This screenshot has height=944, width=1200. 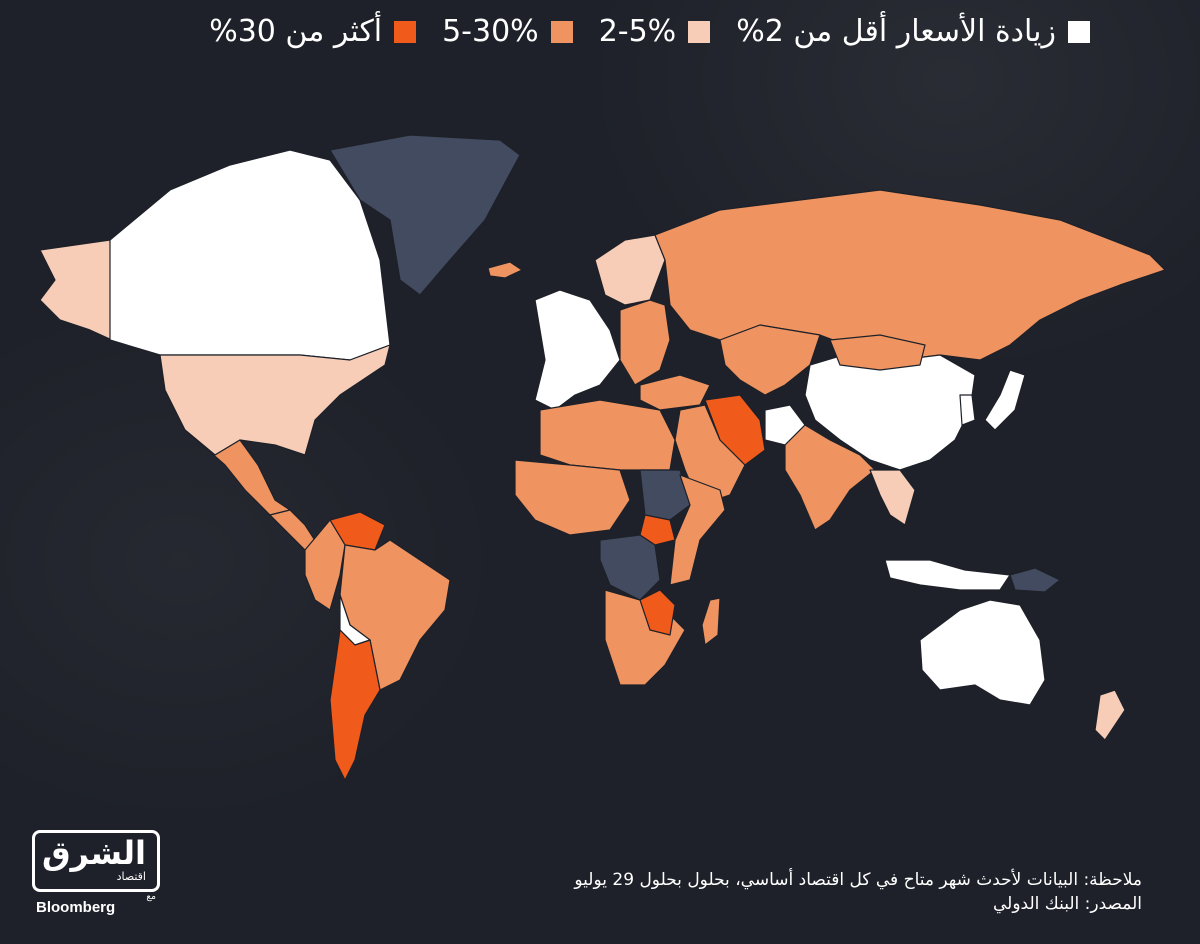 I want to click on region-madagascar, so click(x=711, y=621).